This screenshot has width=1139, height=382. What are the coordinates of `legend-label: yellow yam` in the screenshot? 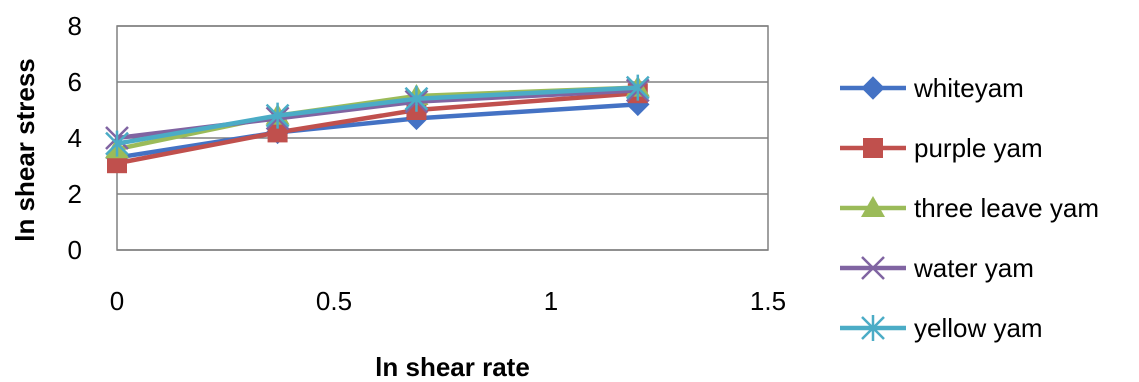 It's located at (978, 328).